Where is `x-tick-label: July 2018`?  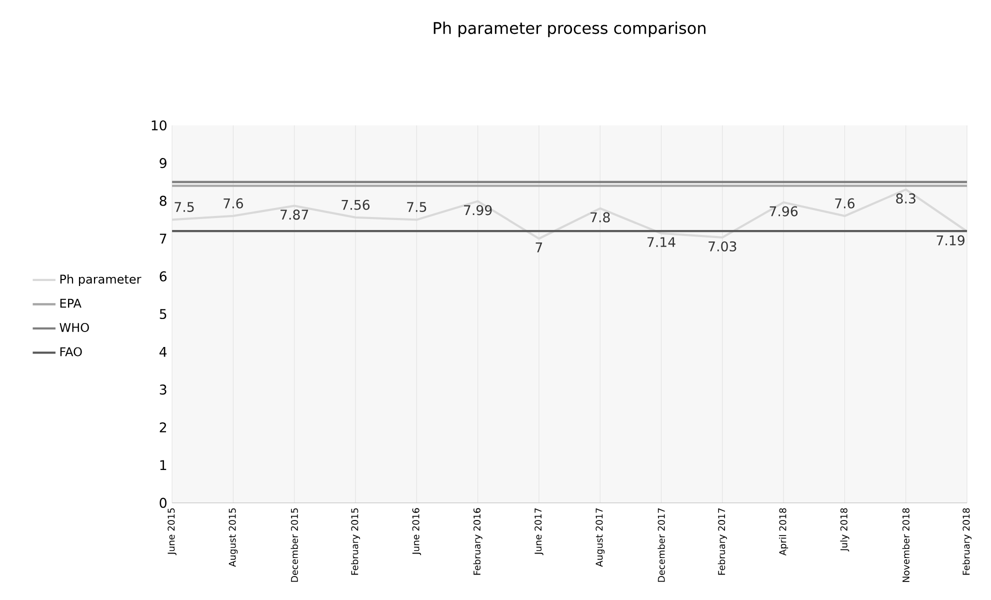 x-tick-label: July 2018 is located at coordinates (845, 530).